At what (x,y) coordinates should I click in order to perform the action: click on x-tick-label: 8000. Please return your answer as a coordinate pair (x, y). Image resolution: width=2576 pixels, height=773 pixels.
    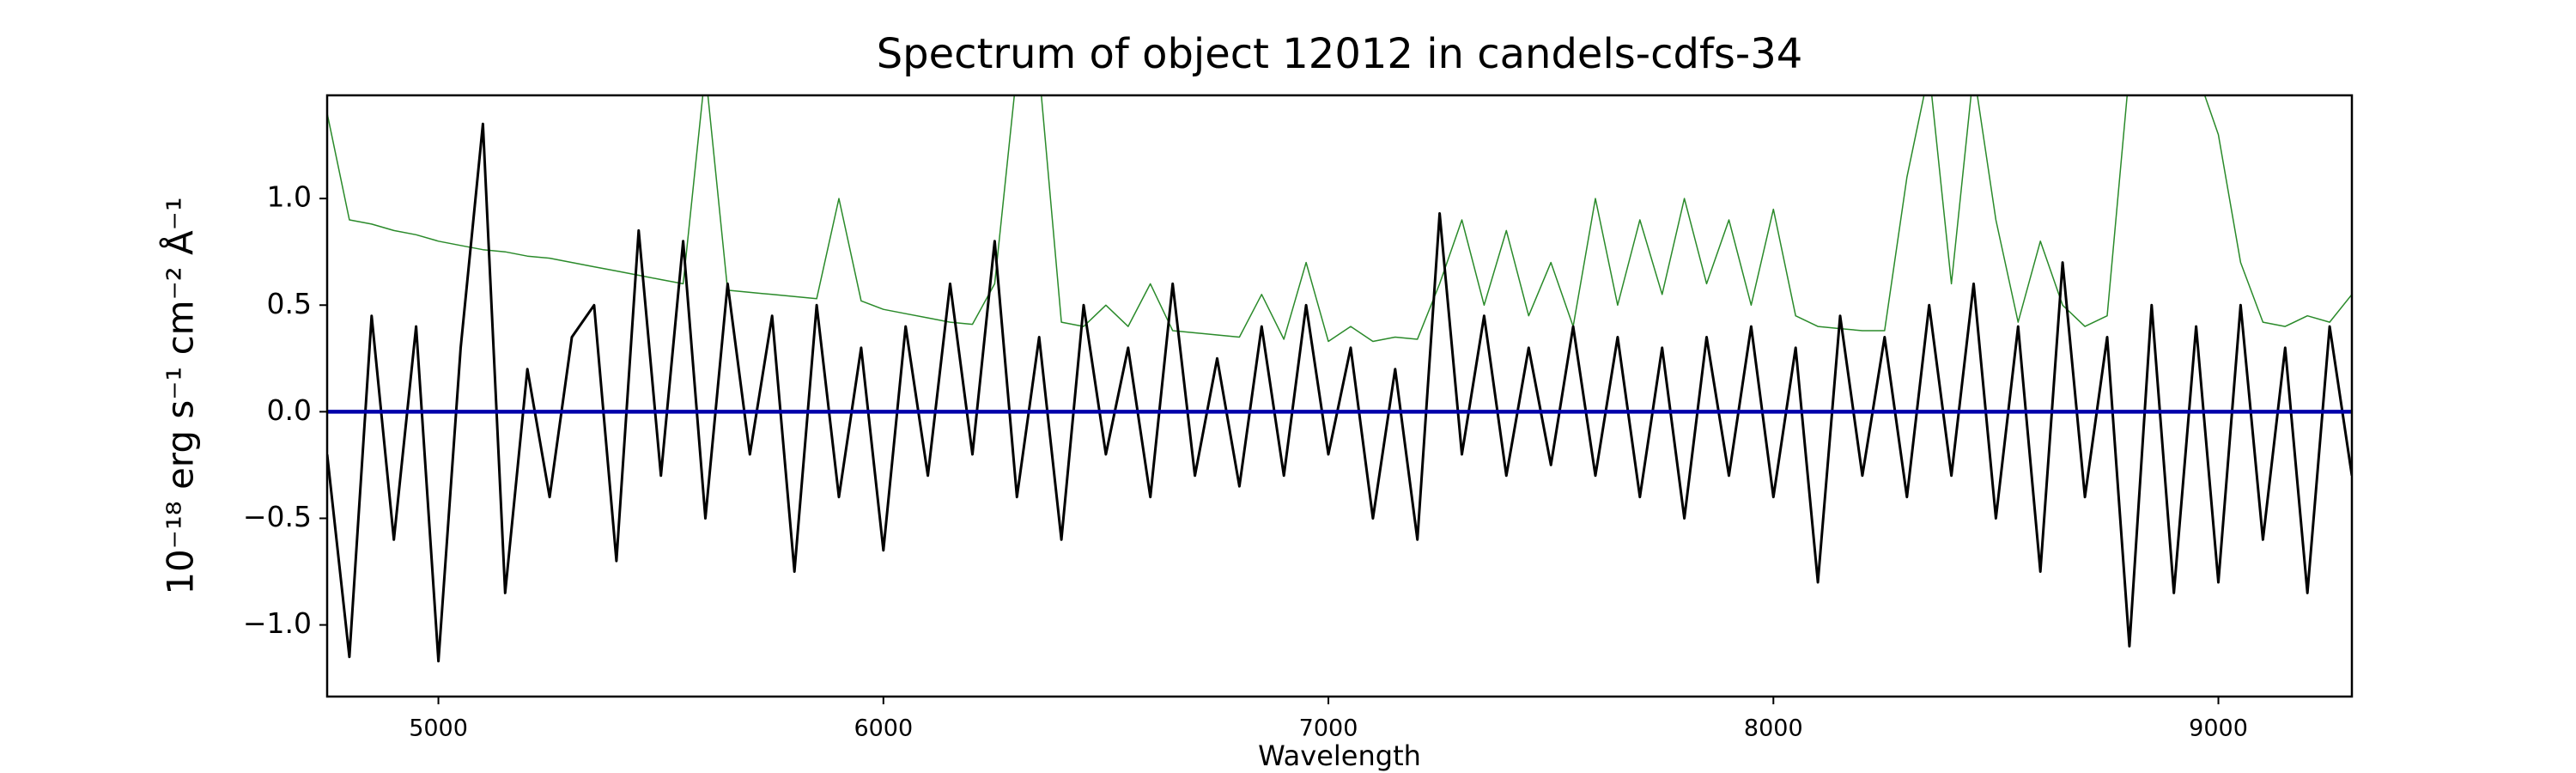
    Looking at the image, I should click on (1773, 728).